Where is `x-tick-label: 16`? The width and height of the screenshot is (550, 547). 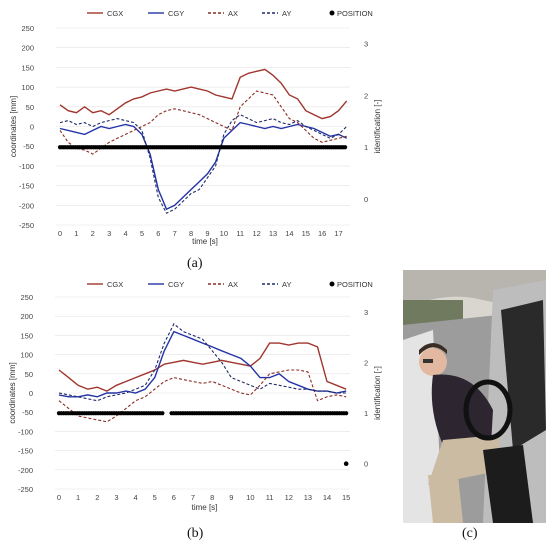
x-tick-label: 16 is located at coordinates (322, 233).